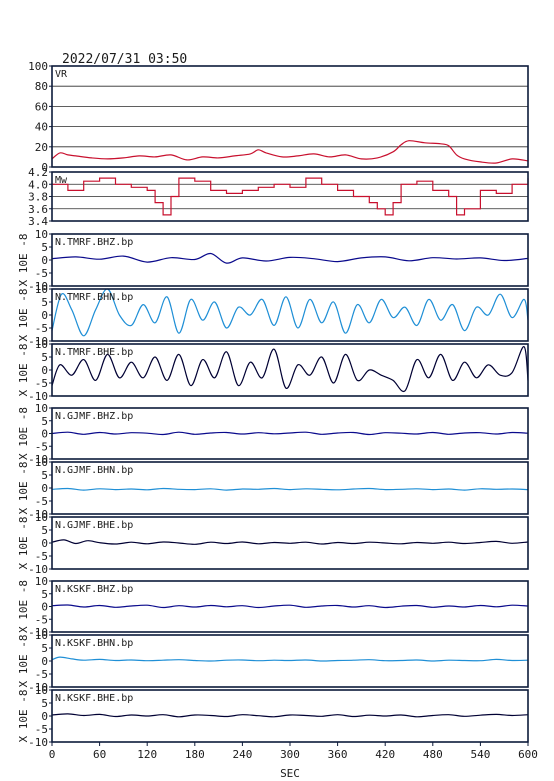 The width and height of the screenshot is (554, 781). What do you see at coordinates (94, 589) in the screenshot?
I see `panel-label: N.KSKF.BHZ.bp` at bounding box center [94, 589].